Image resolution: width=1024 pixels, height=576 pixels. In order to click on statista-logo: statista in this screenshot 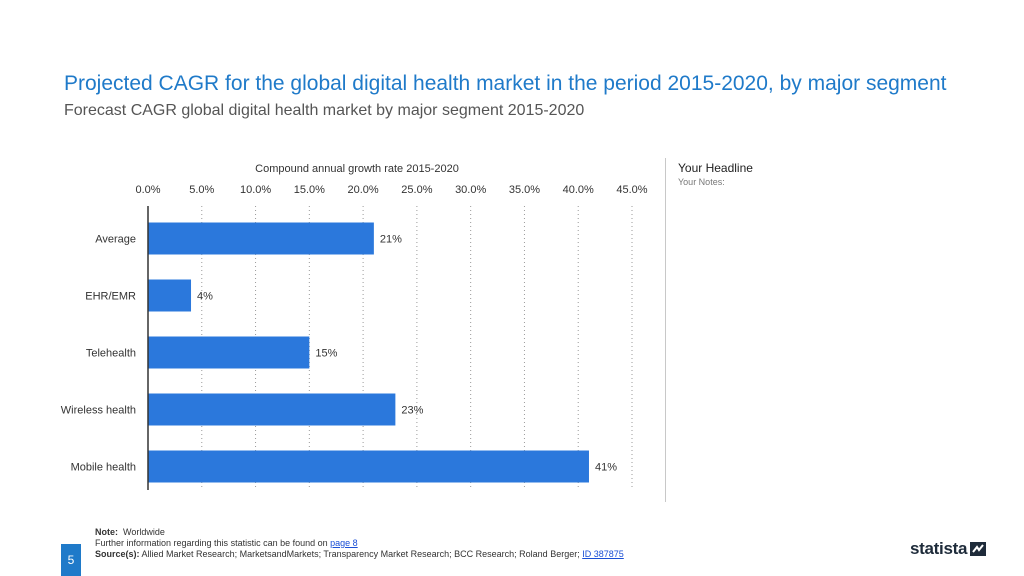, I will do `click(948, 549)`.